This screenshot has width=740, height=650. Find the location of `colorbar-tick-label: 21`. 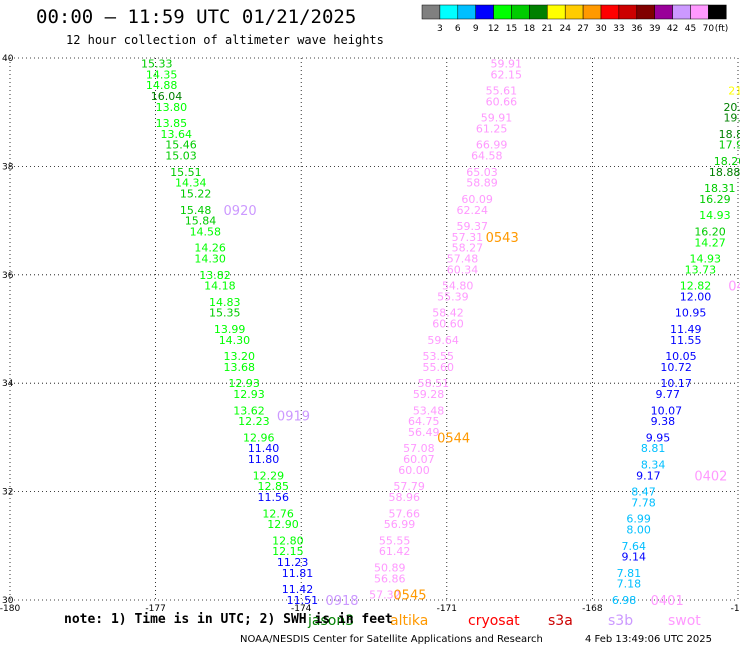

colorbar-tick-label: 21 is located at coordinates (547, 29).